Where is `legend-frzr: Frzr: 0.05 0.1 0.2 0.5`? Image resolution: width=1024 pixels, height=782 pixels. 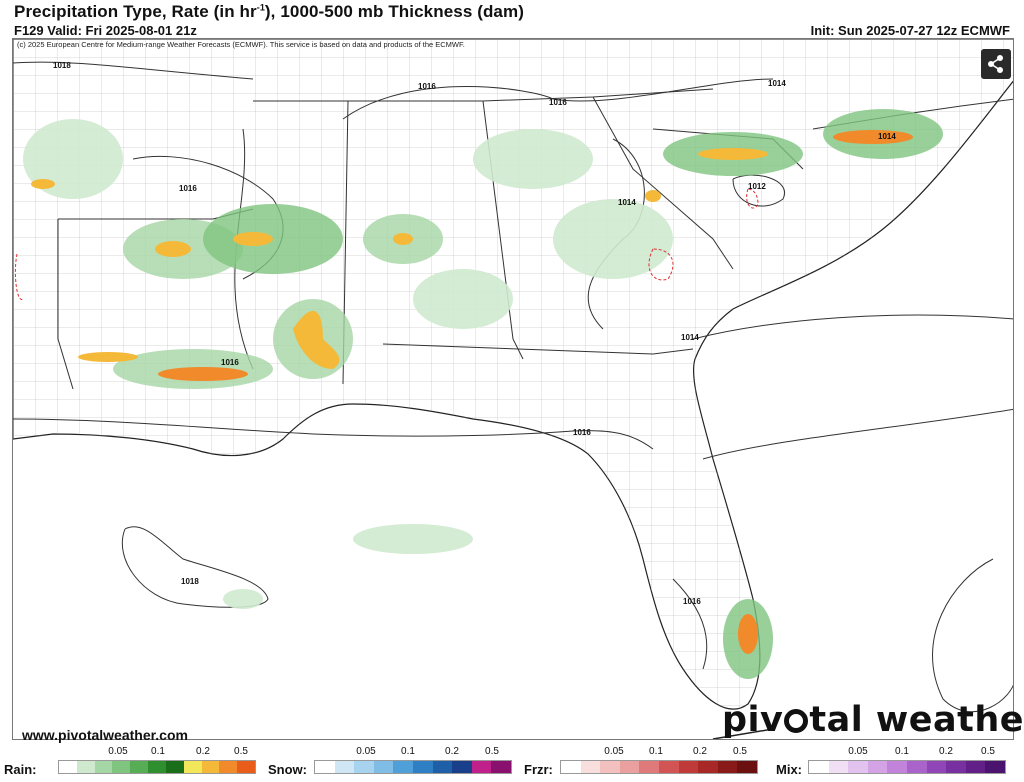 legend-frzr: Frzr: 0.05 0.1 0.2 0.5 is located at coordinates (641, 764).